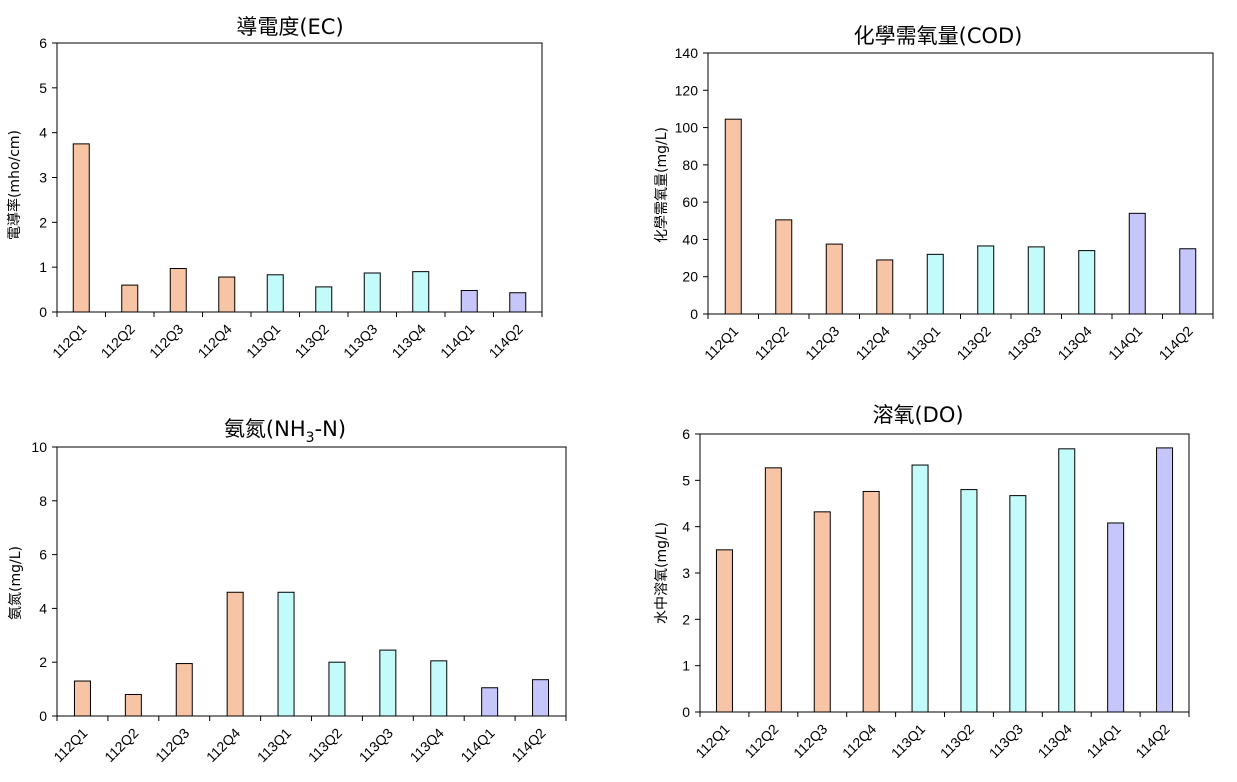  Describe the element at coordinates (16, 583) in the screenshot. I see `y-axis-label: 氨氮(mg/L)` at that location.